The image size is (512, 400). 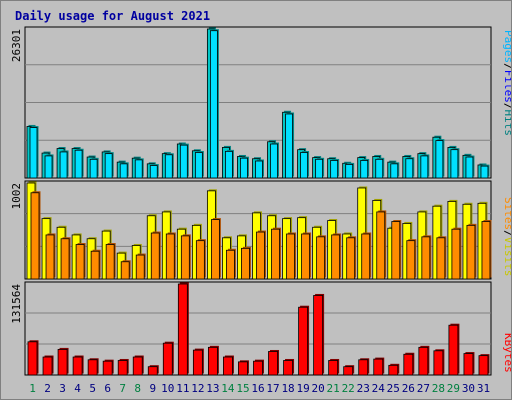 What do you see at coordinates (483, 388) in the screenshot?
I see `x-tick-label: 31` at bounding box center [483, 388].